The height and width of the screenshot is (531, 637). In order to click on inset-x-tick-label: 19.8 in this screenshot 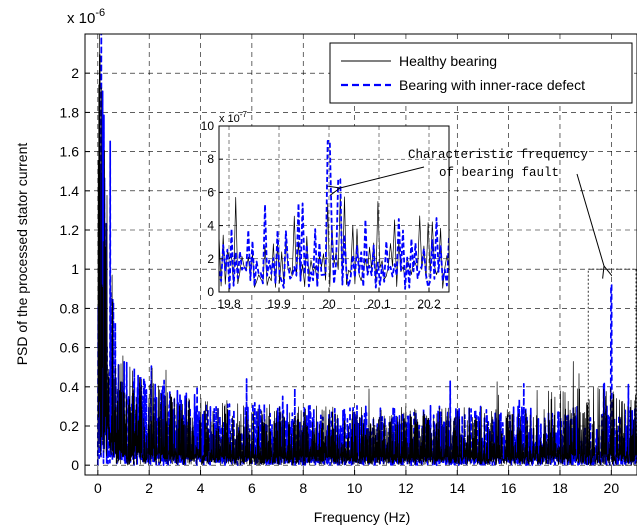, I will do `click(229, 304)`.